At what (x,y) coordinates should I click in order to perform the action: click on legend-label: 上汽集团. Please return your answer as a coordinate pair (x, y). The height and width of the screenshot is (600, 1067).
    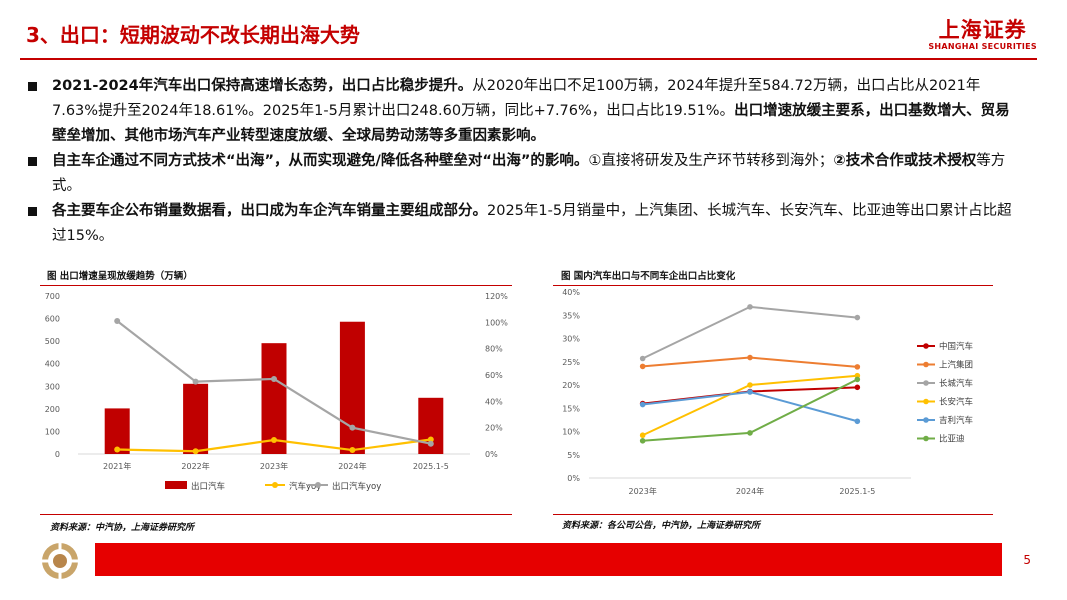
    Looking at the image, I should click on (956, 365).